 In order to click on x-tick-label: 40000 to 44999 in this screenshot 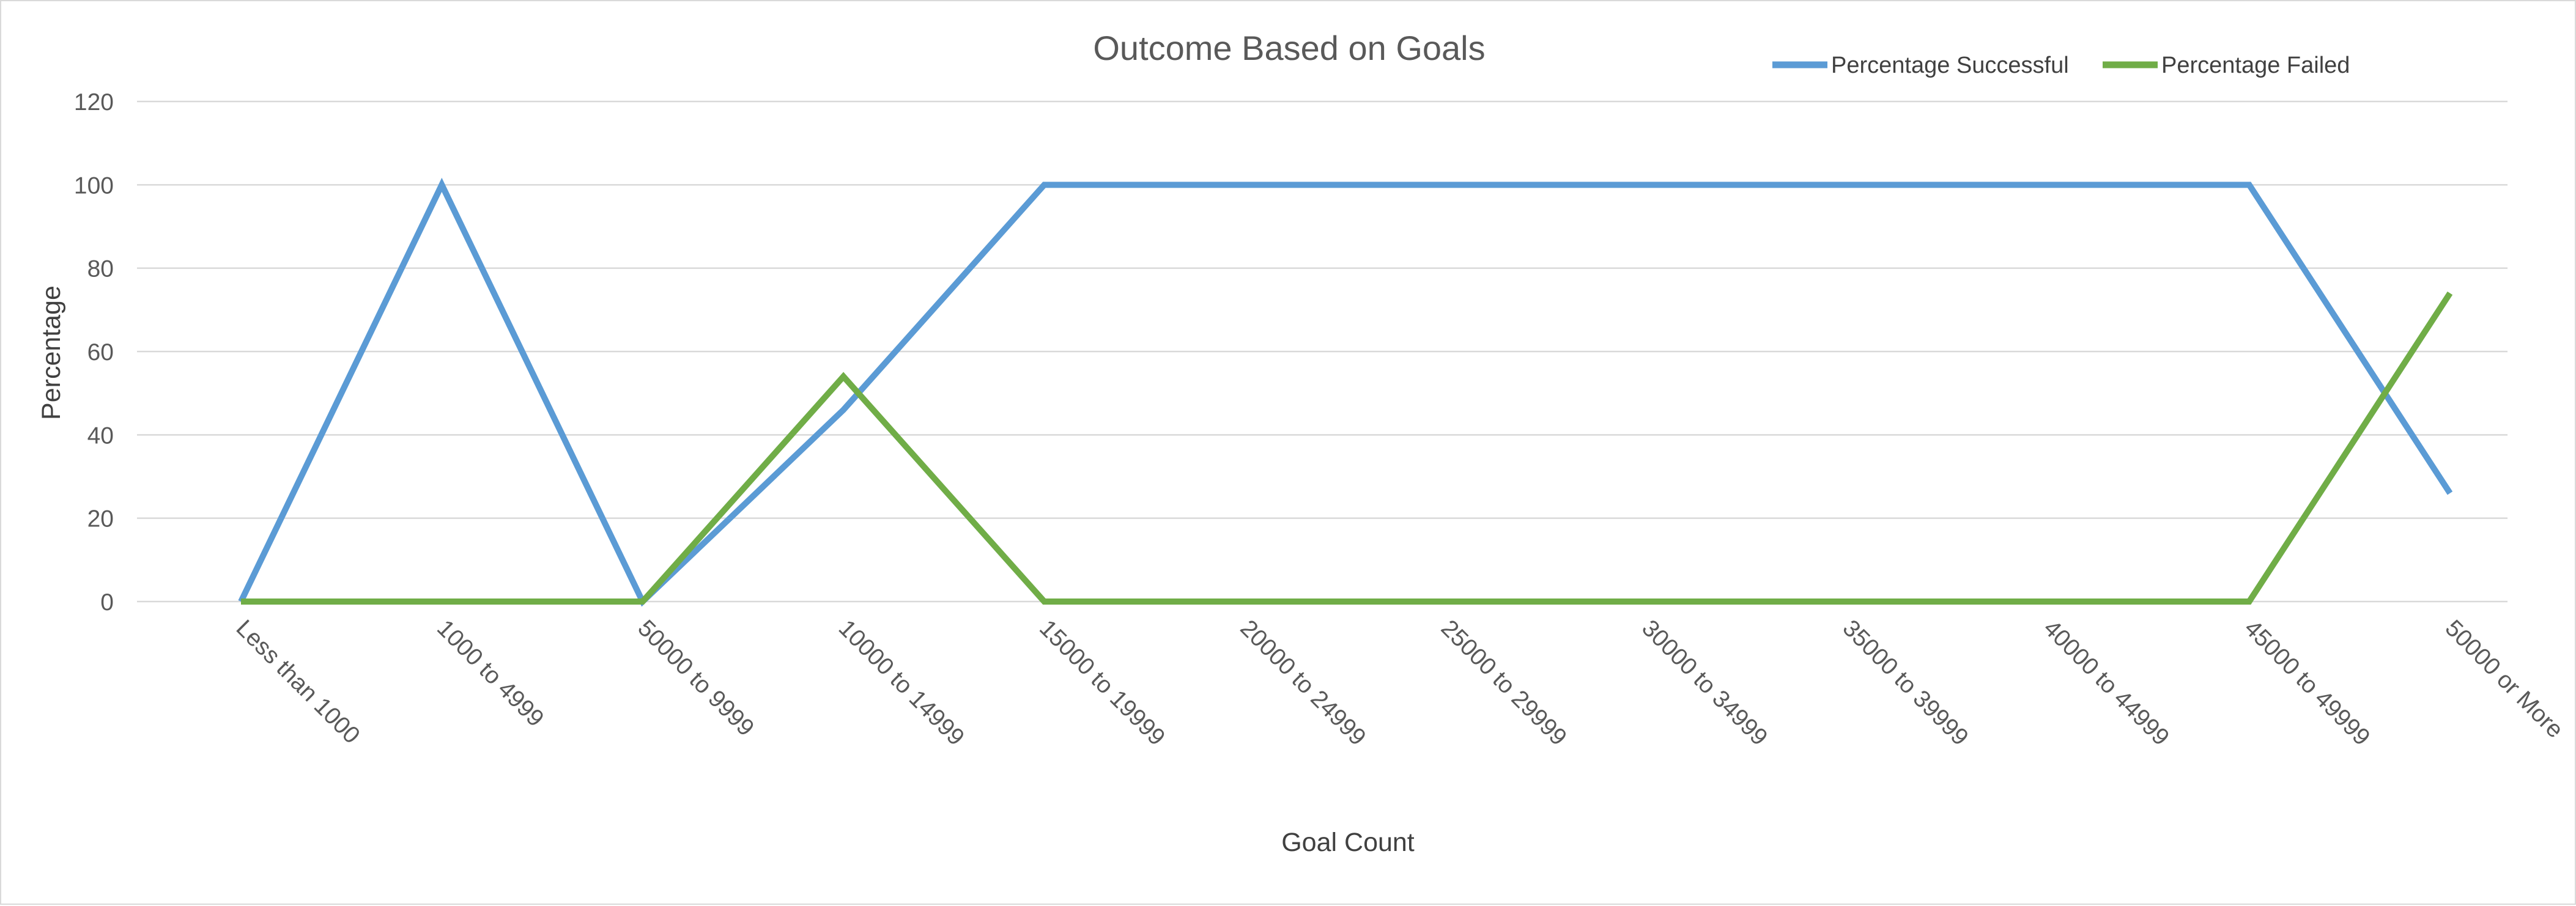, I will do `click(2106, 683)`.